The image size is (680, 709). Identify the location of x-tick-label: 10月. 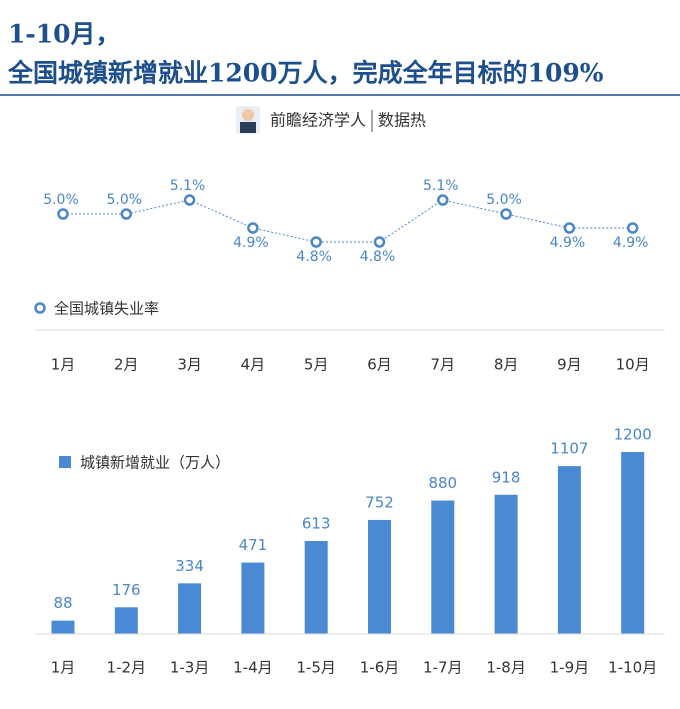
(633, 365).